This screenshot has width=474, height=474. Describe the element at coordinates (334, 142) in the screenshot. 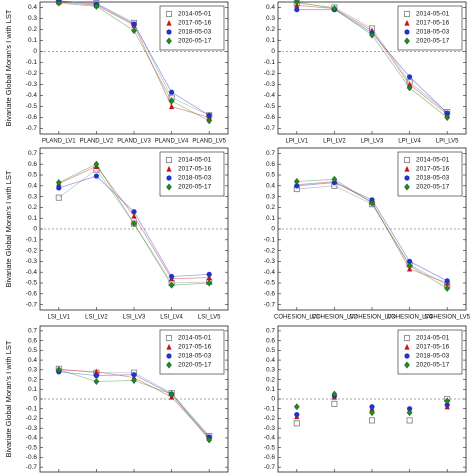

I see `x-tick-label: LPI_LV2` at that location.